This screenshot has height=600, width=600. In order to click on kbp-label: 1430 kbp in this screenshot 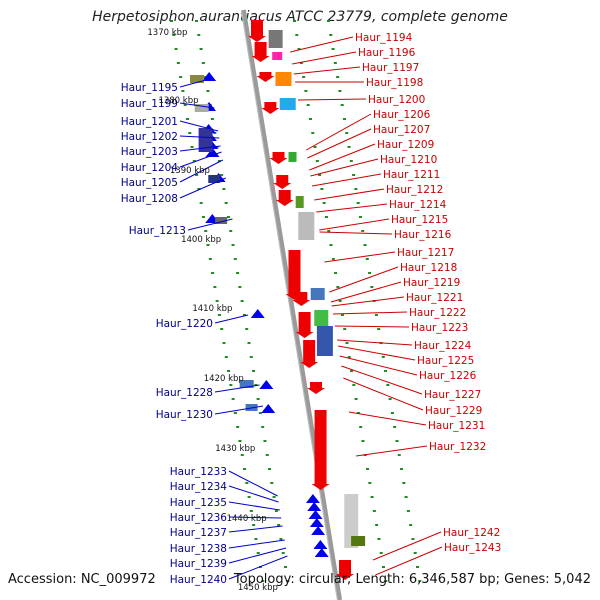, I will do `click(235, 449)`.